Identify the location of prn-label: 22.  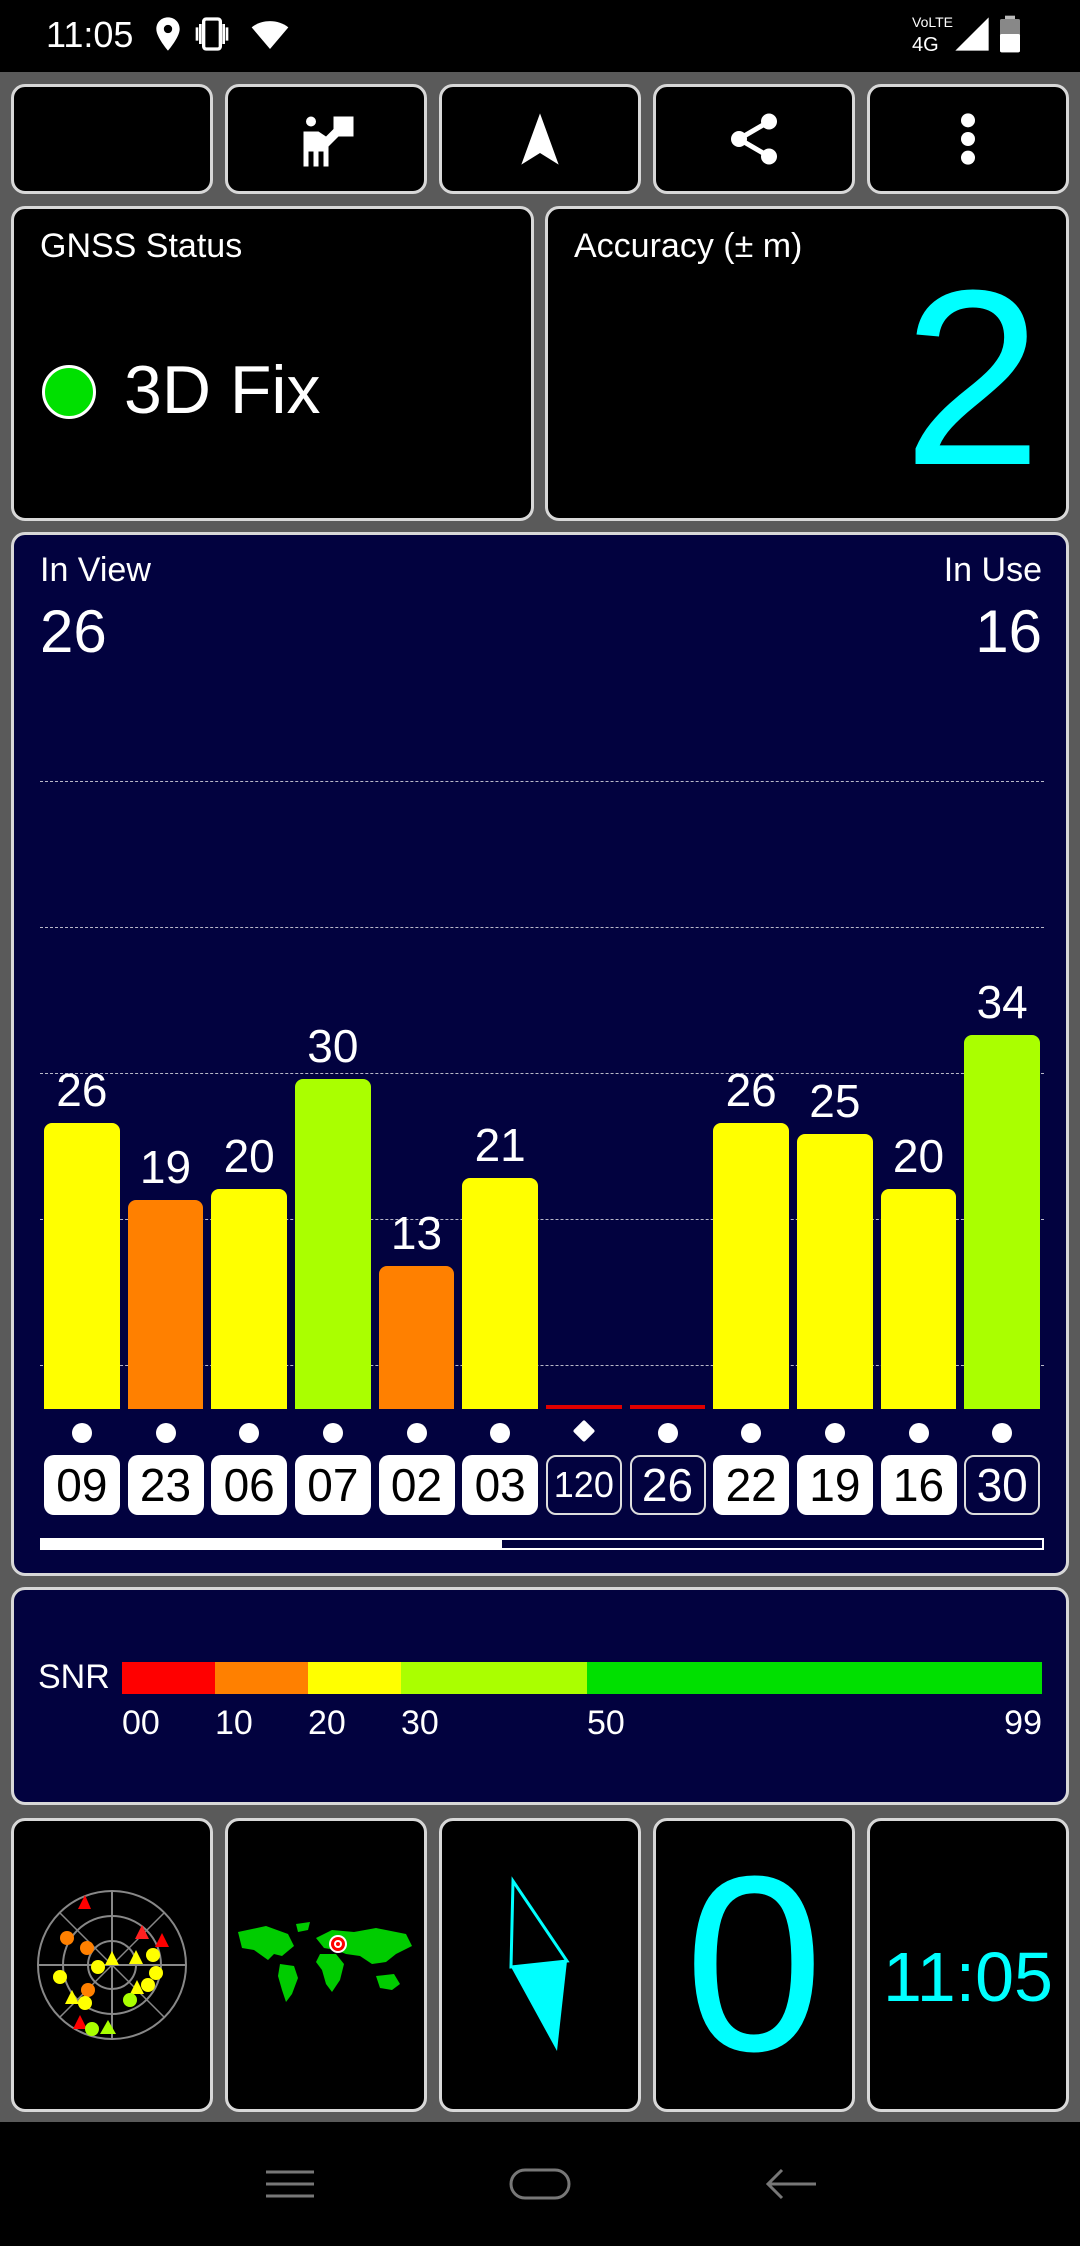
(751, 1485).